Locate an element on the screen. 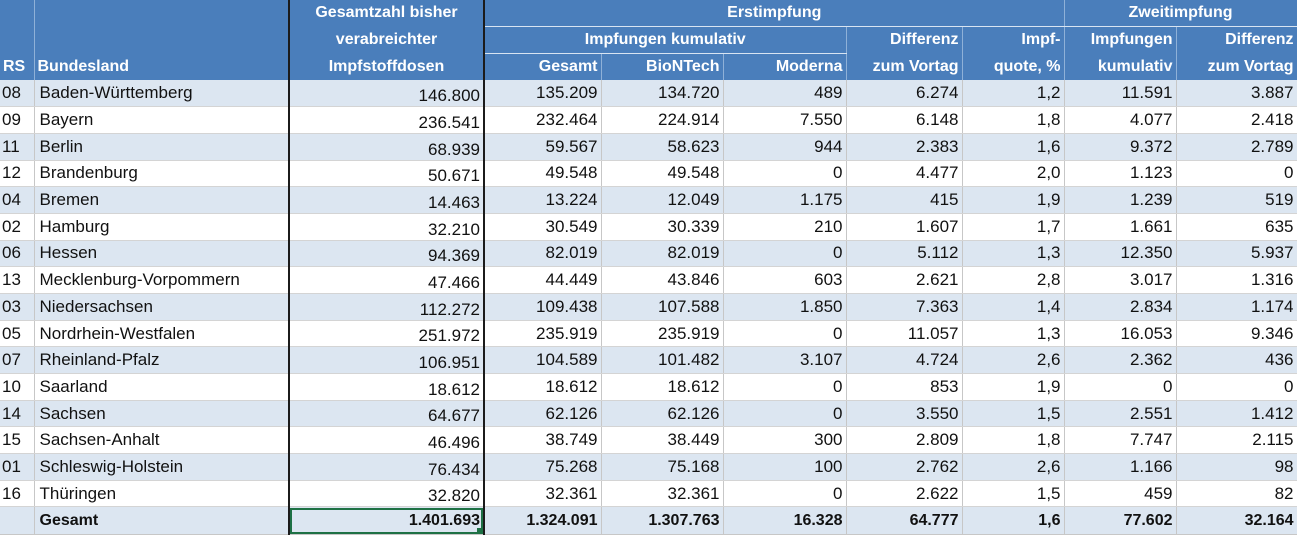 The height and width of the screenshot is (539, 1297). erst-moderna-cell: 7.550 is located at coordinates (785, 120).